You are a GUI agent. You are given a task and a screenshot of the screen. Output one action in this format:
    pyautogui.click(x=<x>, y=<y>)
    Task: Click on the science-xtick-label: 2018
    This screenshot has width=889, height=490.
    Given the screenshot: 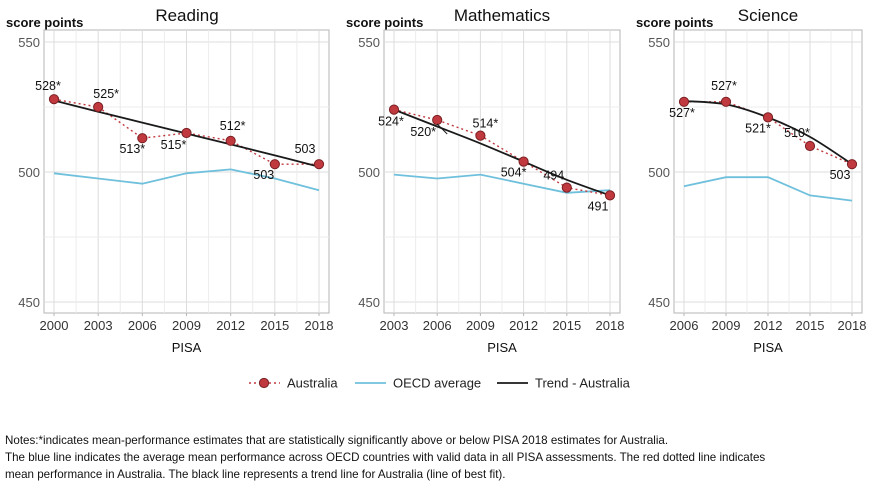 What is the action you would take?
    pyautogui.click(x=852, y=325)
    